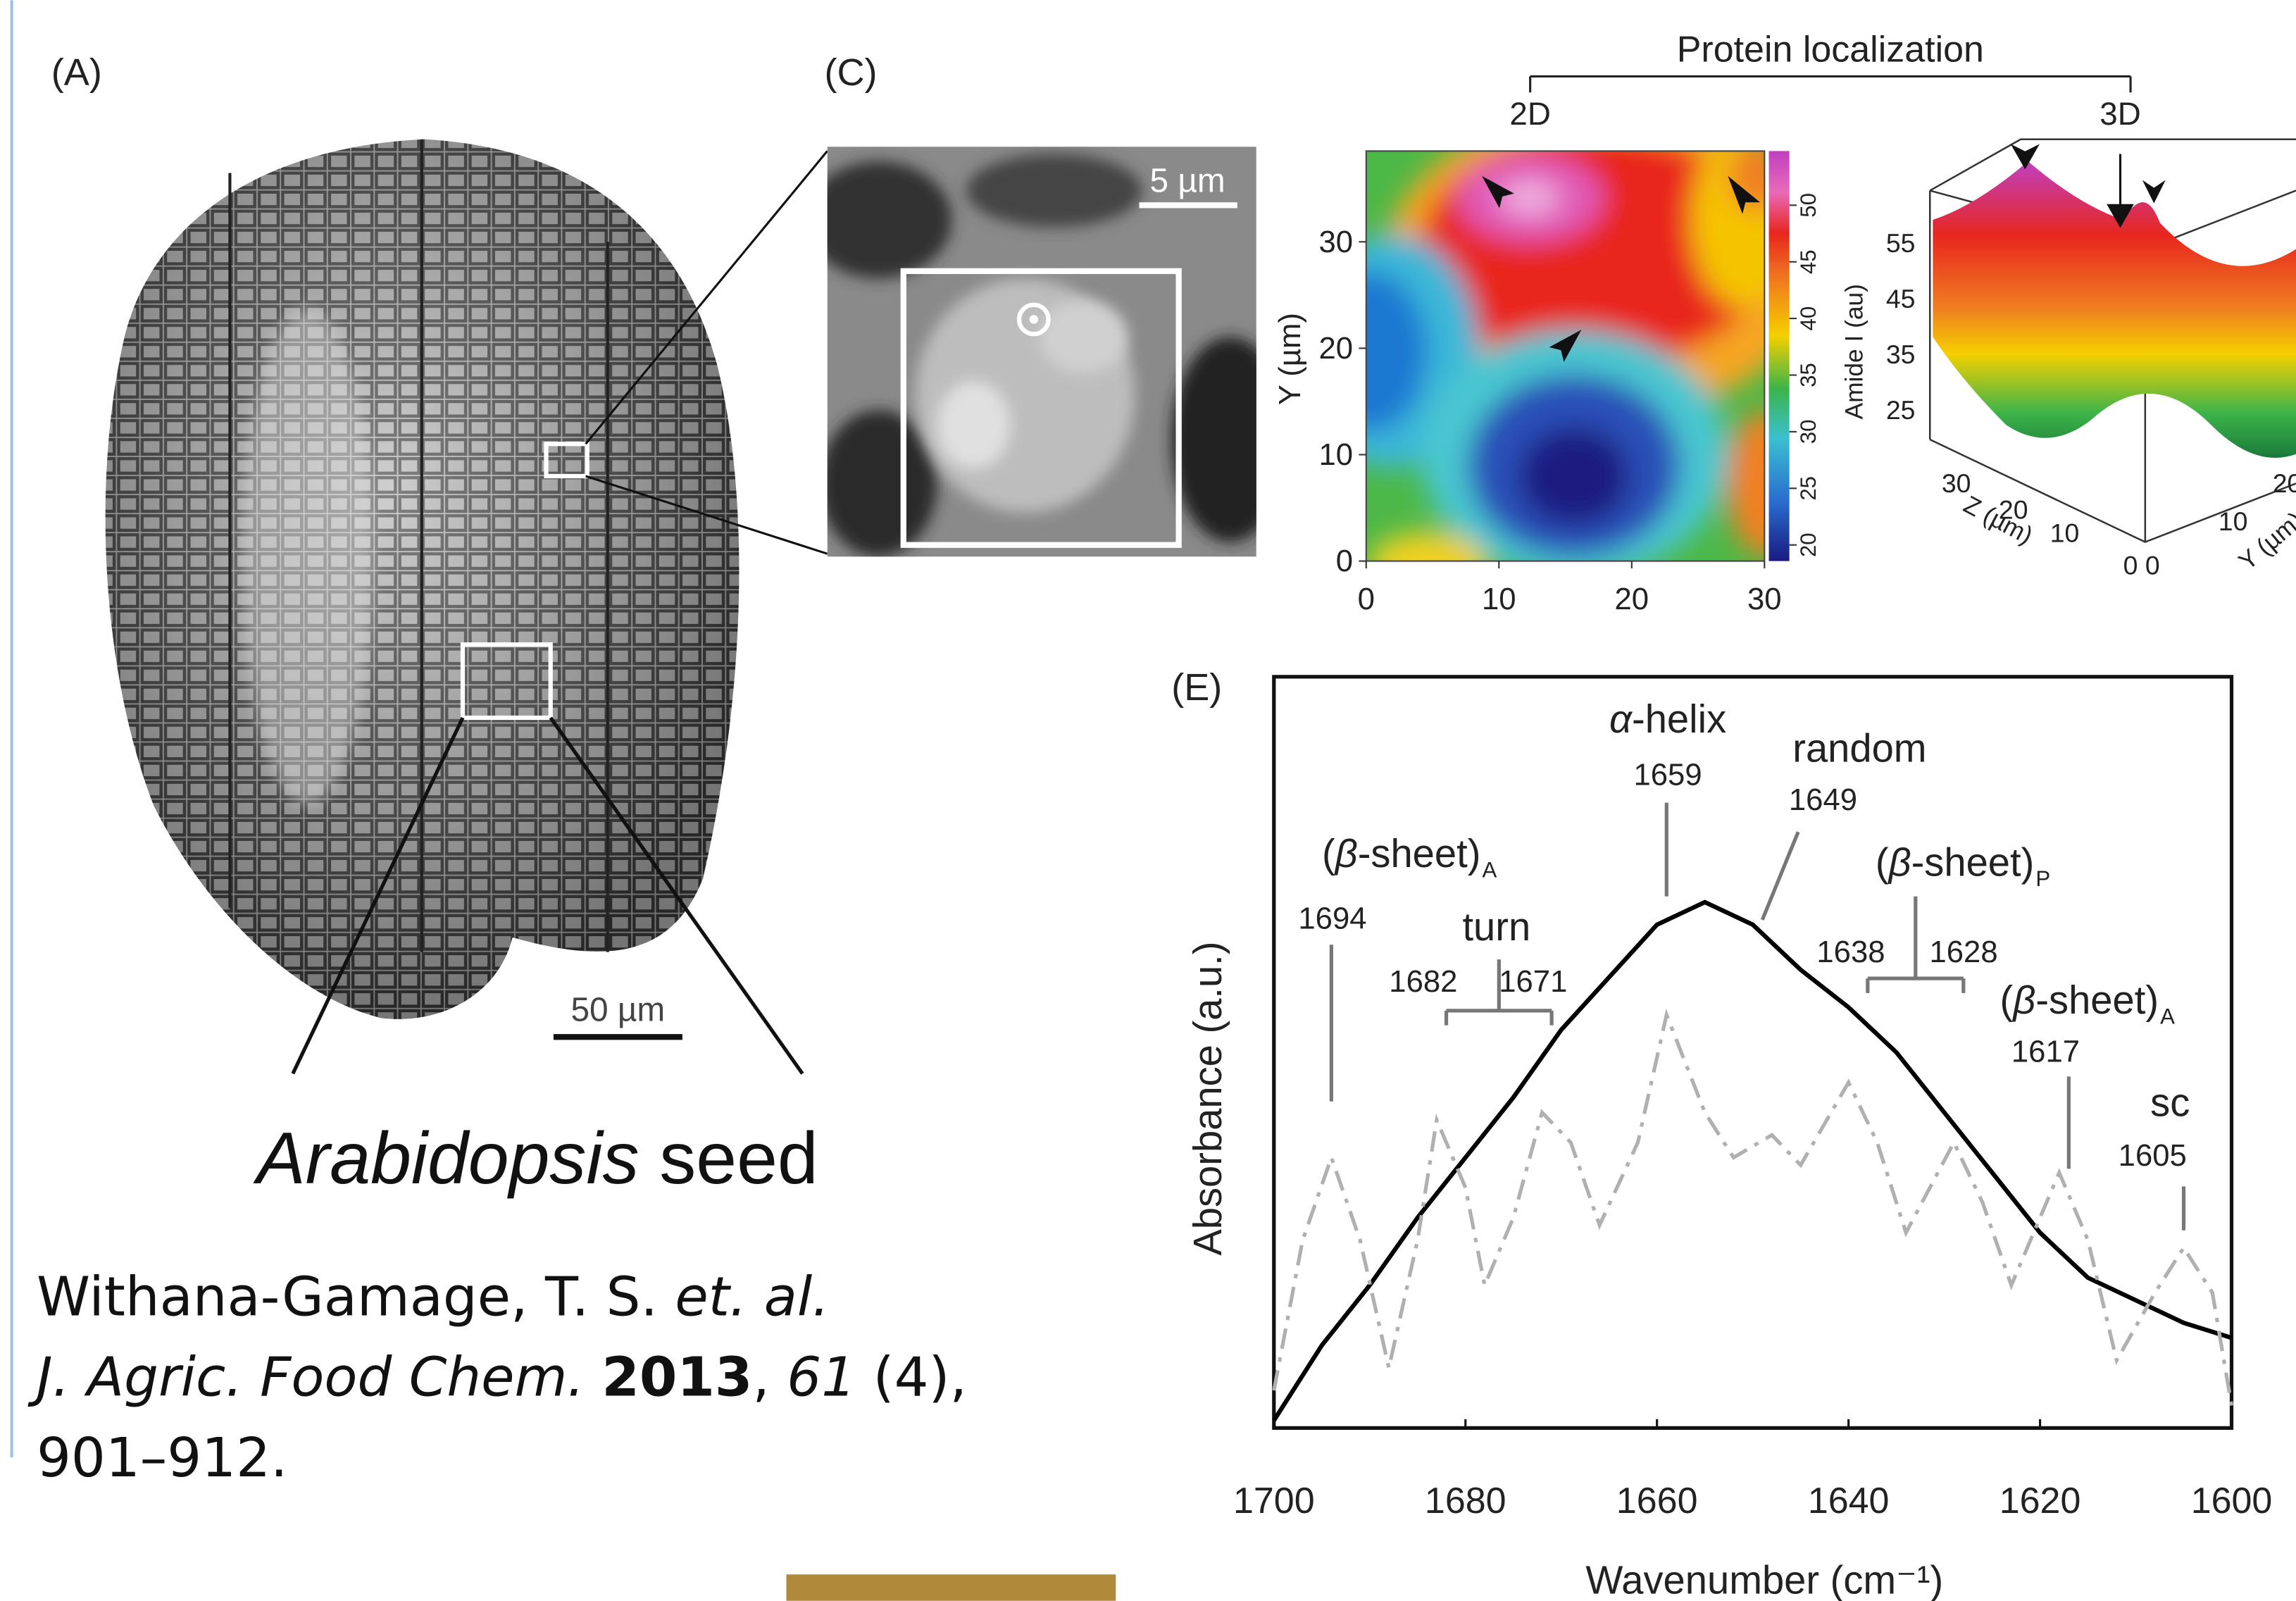  Describe the element at coordinates (1530, 114) in the screenshot. I see `localization-2d: 2D` at that location.